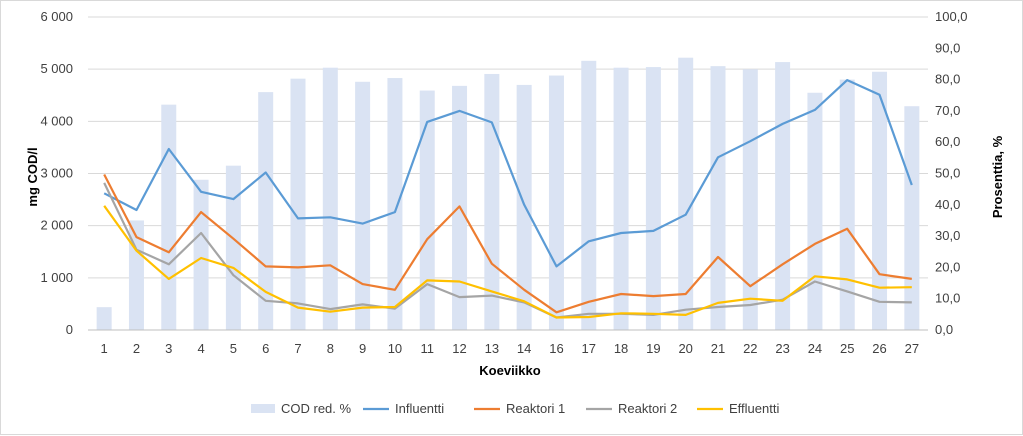 Image resolution: width=1023 pixels, height=436 pixels. What do you see at coordinates (168, 348) in the screenshot?
I see `x-tick-label: 3` at bounding box center [168, 348].